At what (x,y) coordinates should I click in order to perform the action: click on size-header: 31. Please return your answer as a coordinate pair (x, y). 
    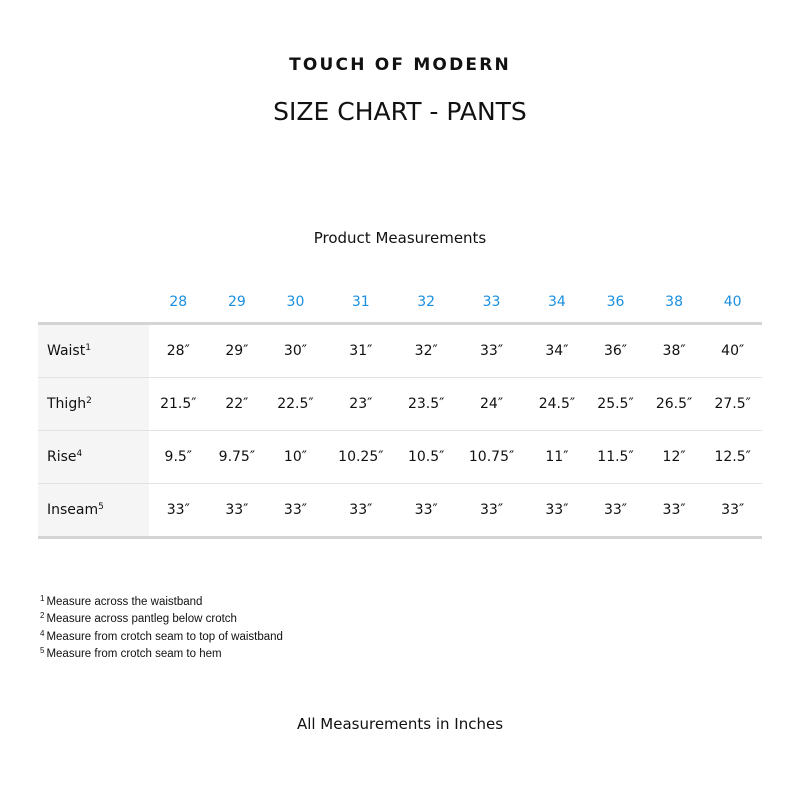
    Looking at the image, I should click on (360, 302).